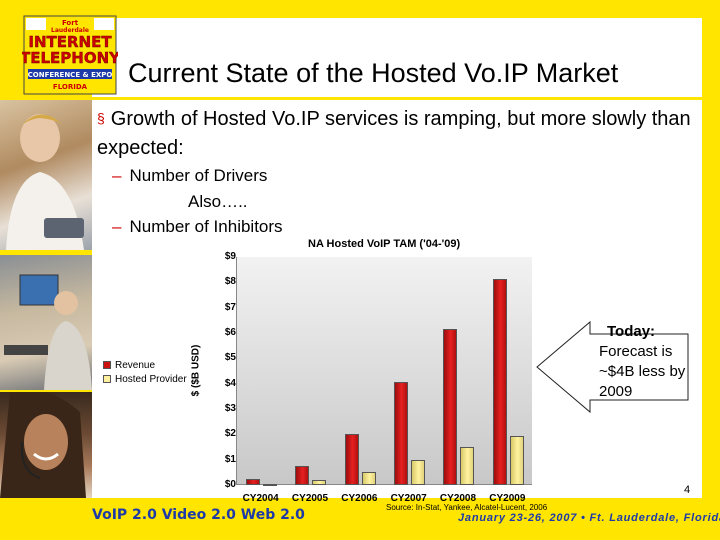 The width and height of the screenshot is (720, 540). Describe the element at coordinates (135, 365) in the screenshot. I see `legend-label-revenue: Revenue` at that location.